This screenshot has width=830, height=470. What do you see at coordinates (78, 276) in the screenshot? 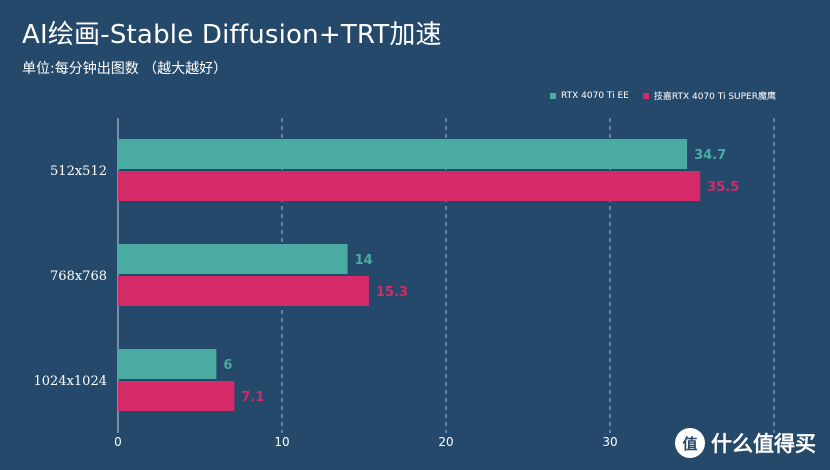
I see `category-label-1: 768x768` at bounding box center [78, 276].